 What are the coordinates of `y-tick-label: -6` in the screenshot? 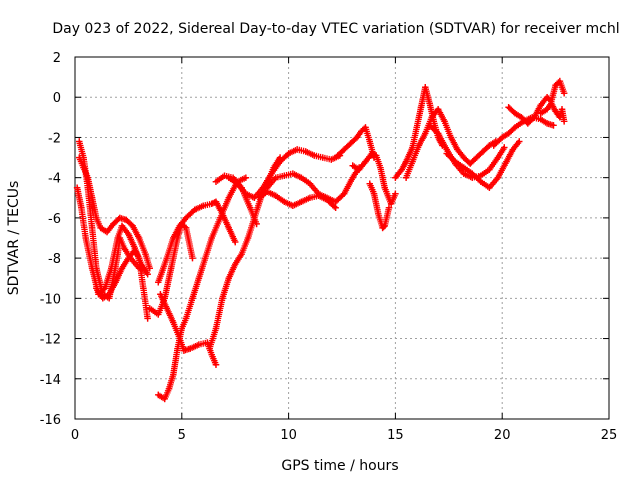 It's located at (54, 219).